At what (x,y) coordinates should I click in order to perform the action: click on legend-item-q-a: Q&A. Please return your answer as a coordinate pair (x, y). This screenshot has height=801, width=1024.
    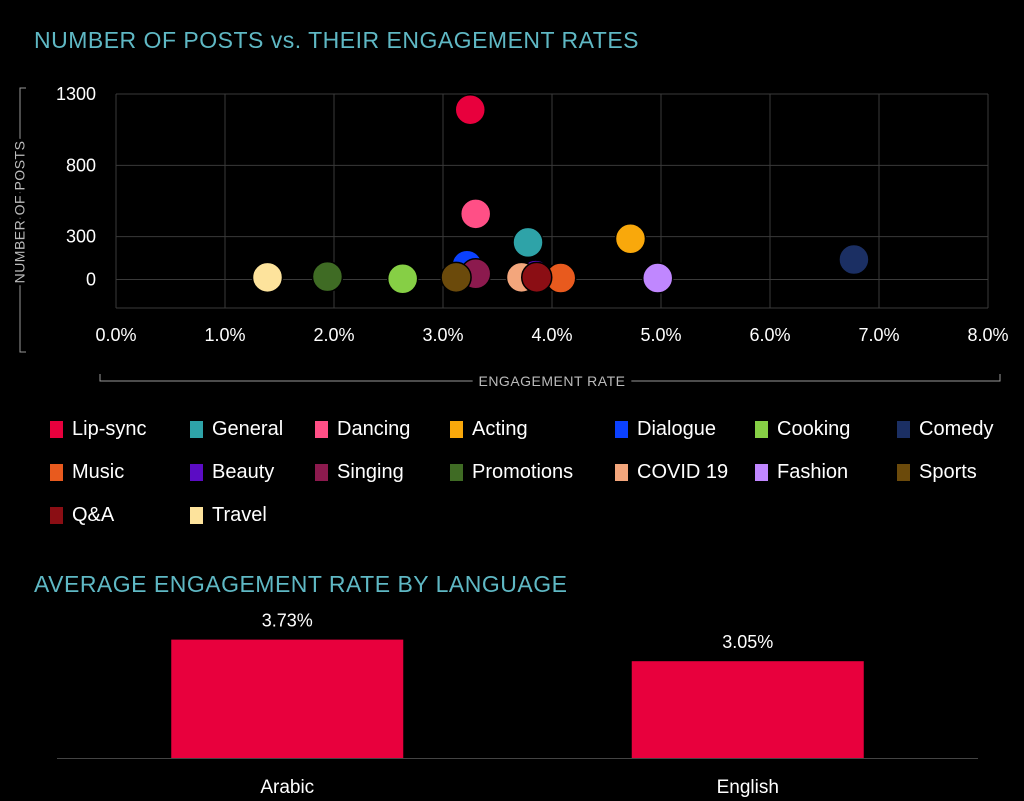
    Looking at the image, I should click on (82, 515).